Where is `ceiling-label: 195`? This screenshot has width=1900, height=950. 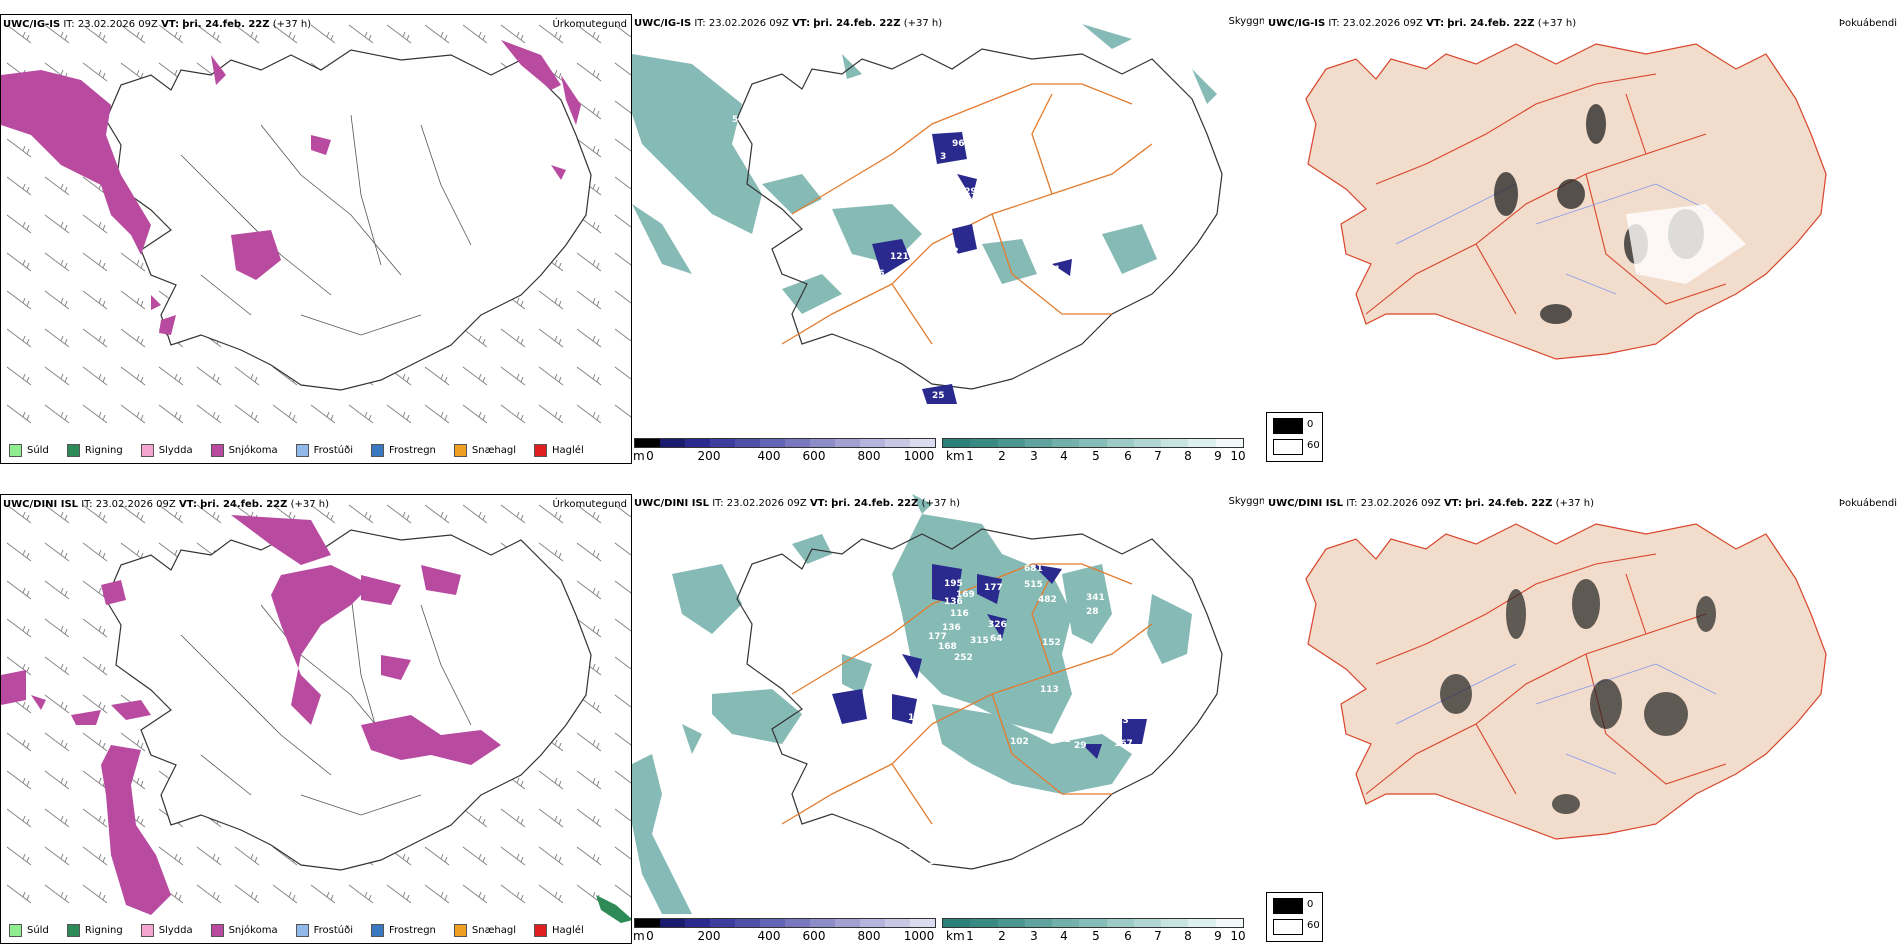
ceiling-label: 195 is located at coordinates (953, 584).